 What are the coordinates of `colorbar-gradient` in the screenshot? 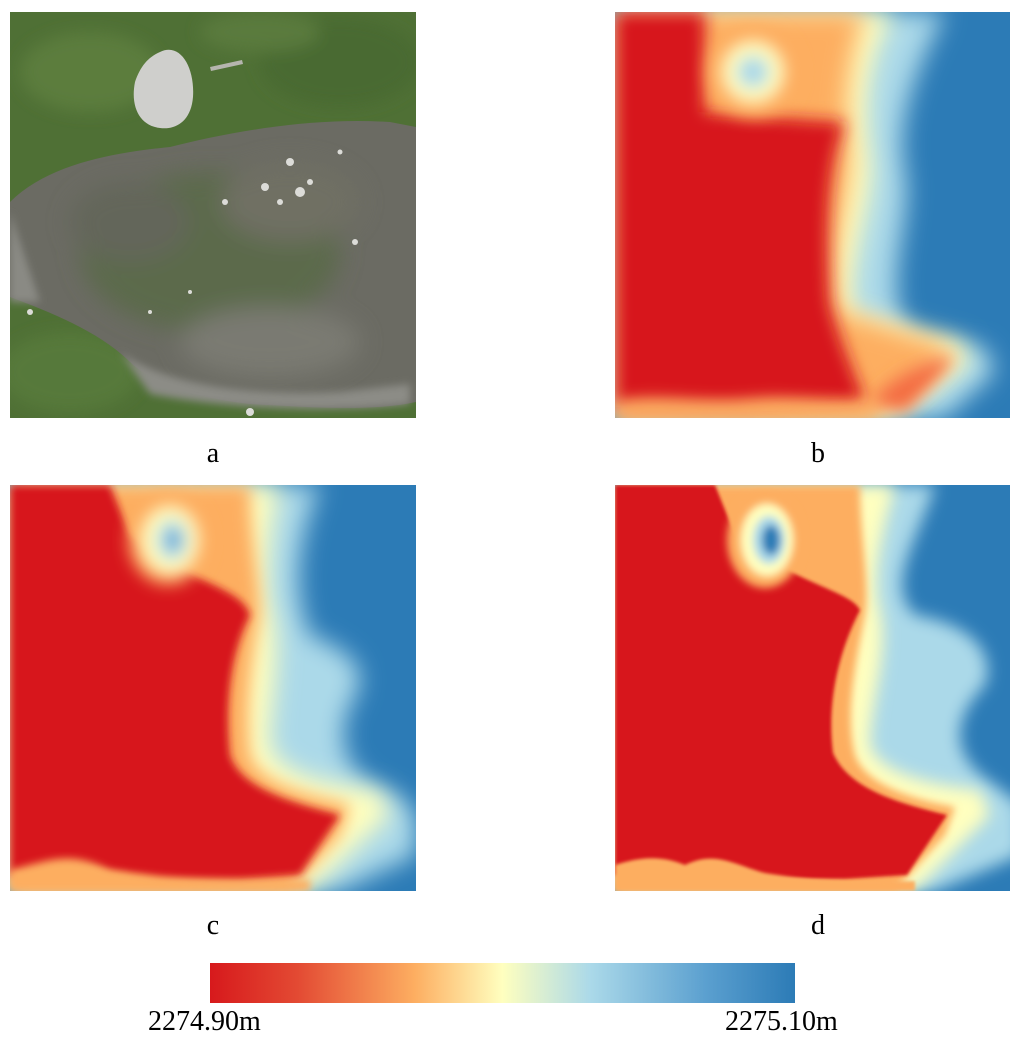 It's located at (502, 983).